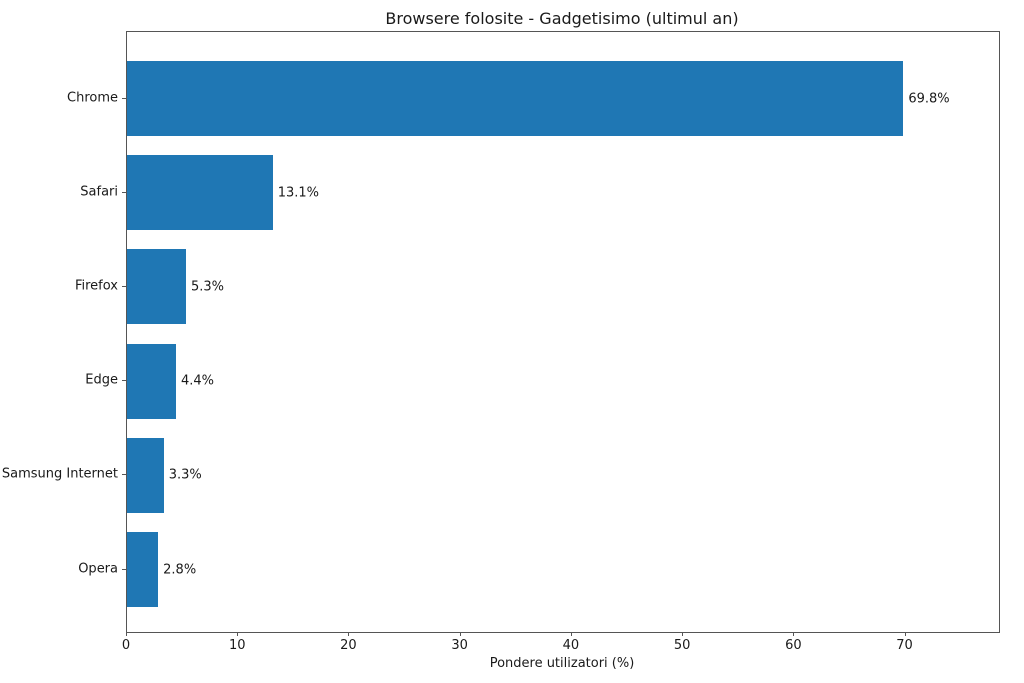 The image size is (1024, 683). What do you see at coordinates (143, 569) in the screenshot?
I see `bar-opera` at bounding box center [143, 569].